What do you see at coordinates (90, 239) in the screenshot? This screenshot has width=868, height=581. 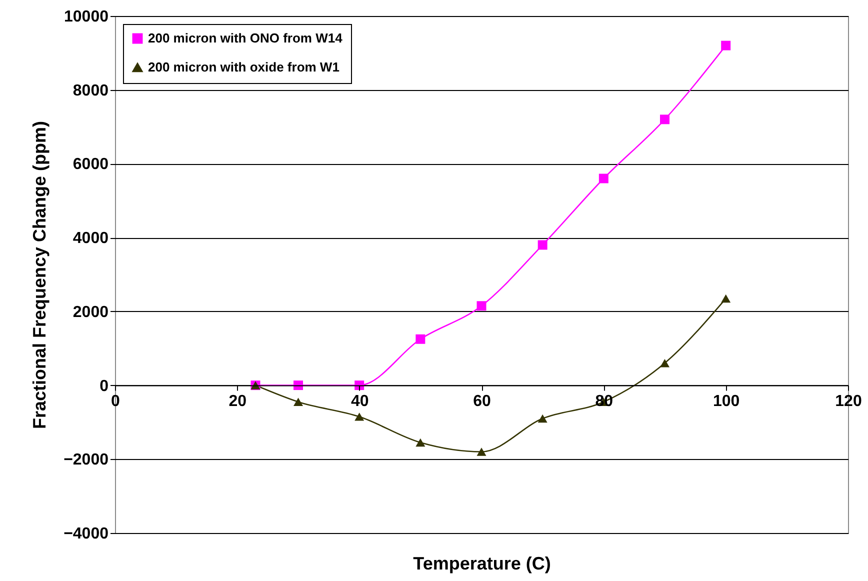 I see `y-tick-label: 4000` at bounding box center [90, 239].